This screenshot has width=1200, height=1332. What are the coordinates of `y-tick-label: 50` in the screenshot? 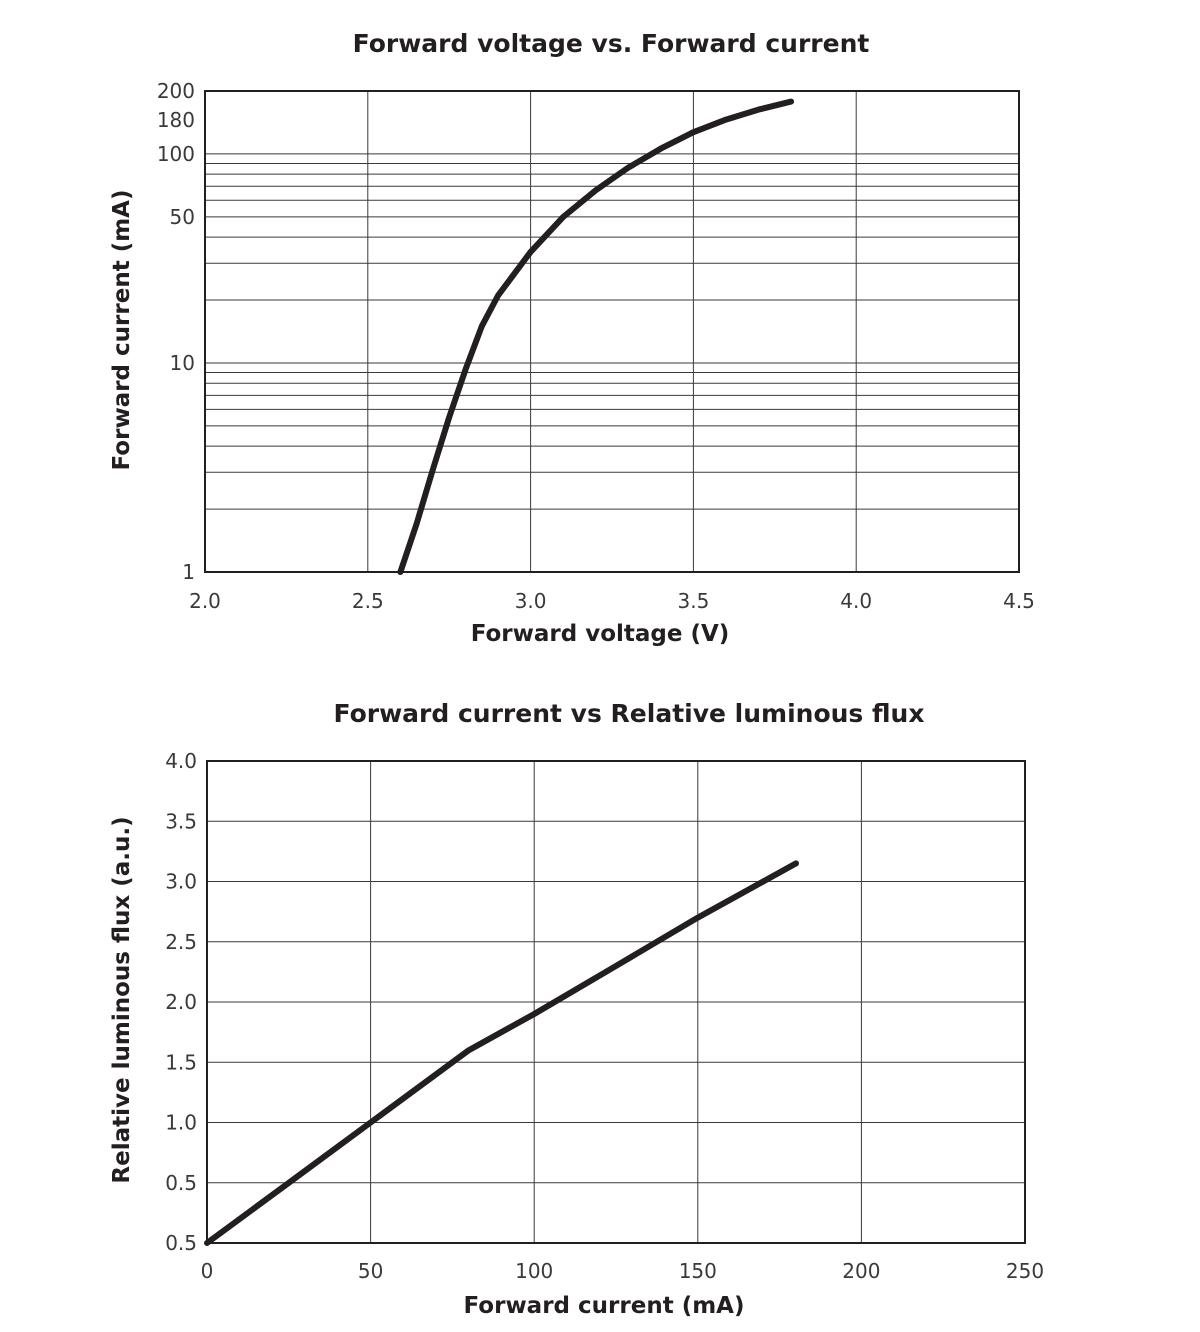 It's located at (182, 217).